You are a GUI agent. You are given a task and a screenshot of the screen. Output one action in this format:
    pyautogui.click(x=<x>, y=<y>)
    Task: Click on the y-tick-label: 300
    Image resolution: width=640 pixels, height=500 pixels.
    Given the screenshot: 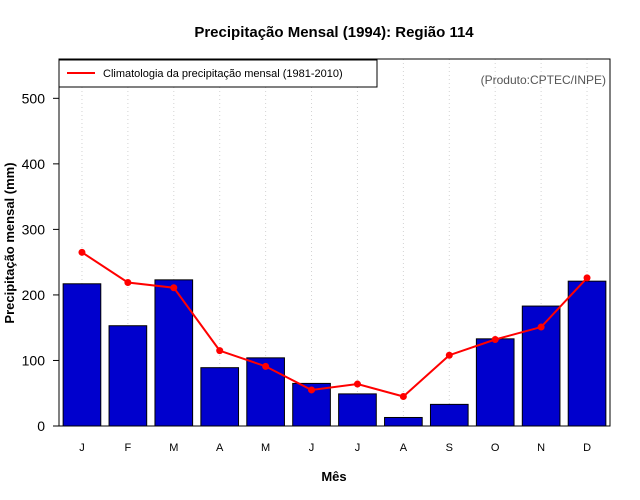 What is the action you would take?
    pyautogui.click(x=34, y=229)
    